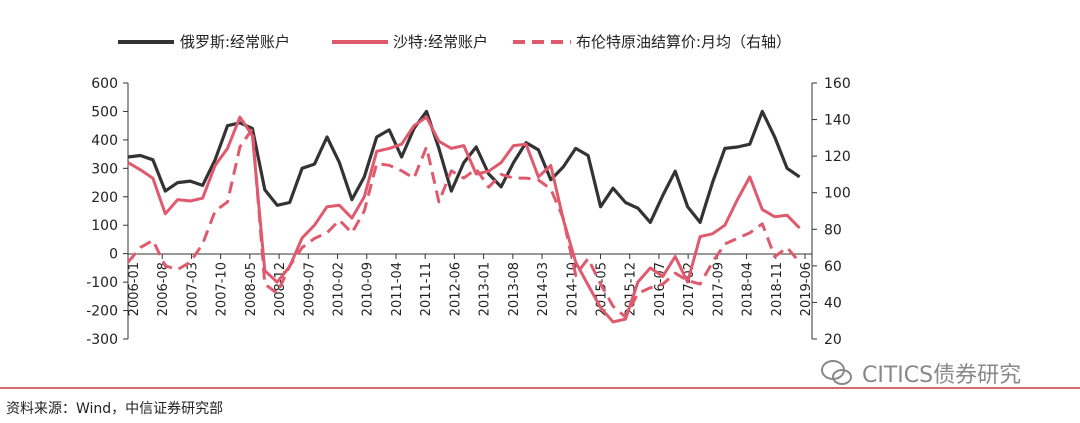 This screenshot has height=423, width=1080. Describe the element at coordinates (777, 289) in the screenshot. I see `x-tick-label: 2018-11` at that location.